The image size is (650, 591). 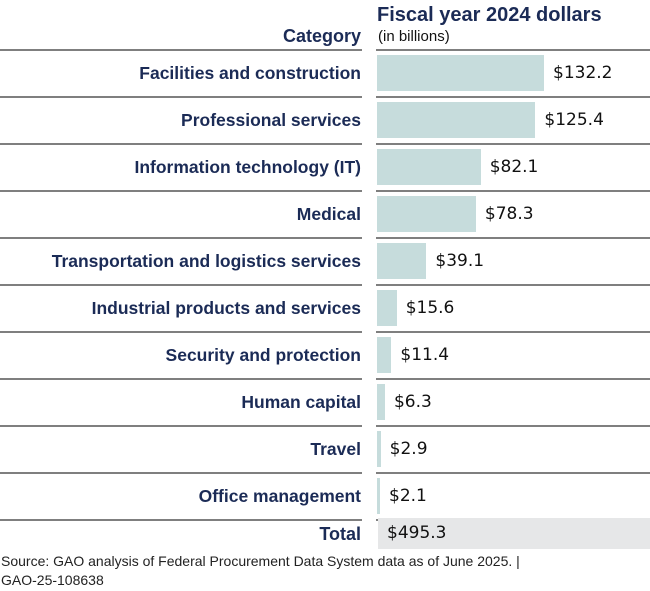 I want to click on category-label: Office management, so click(x=279, y=496).